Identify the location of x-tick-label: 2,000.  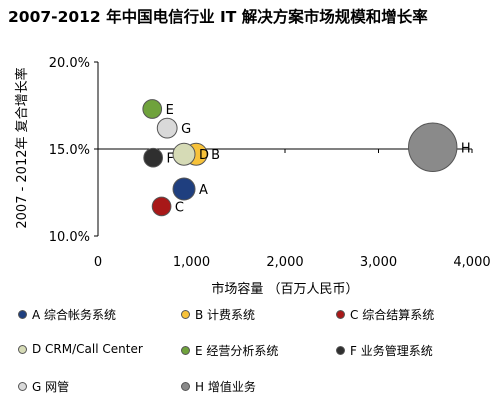
(284, 262).